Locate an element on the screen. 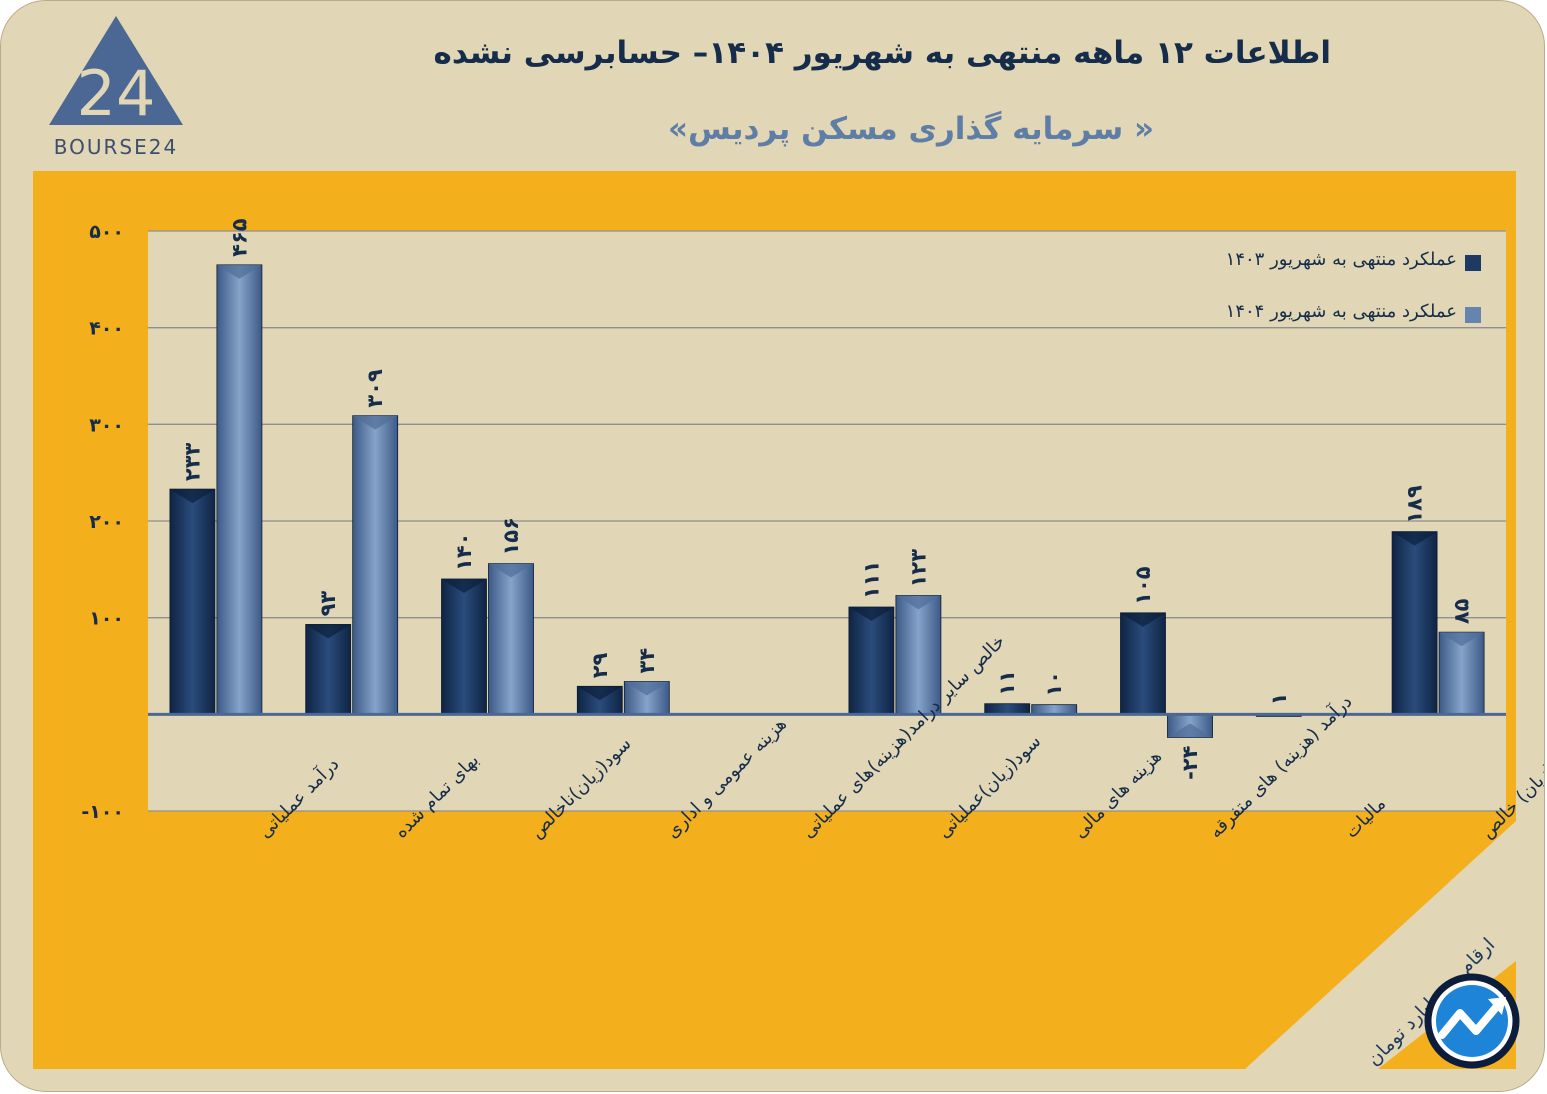 The width and height of the screenshot is (1547, 1094). data-label: ۳۴ is located at coordinates (647, 661).